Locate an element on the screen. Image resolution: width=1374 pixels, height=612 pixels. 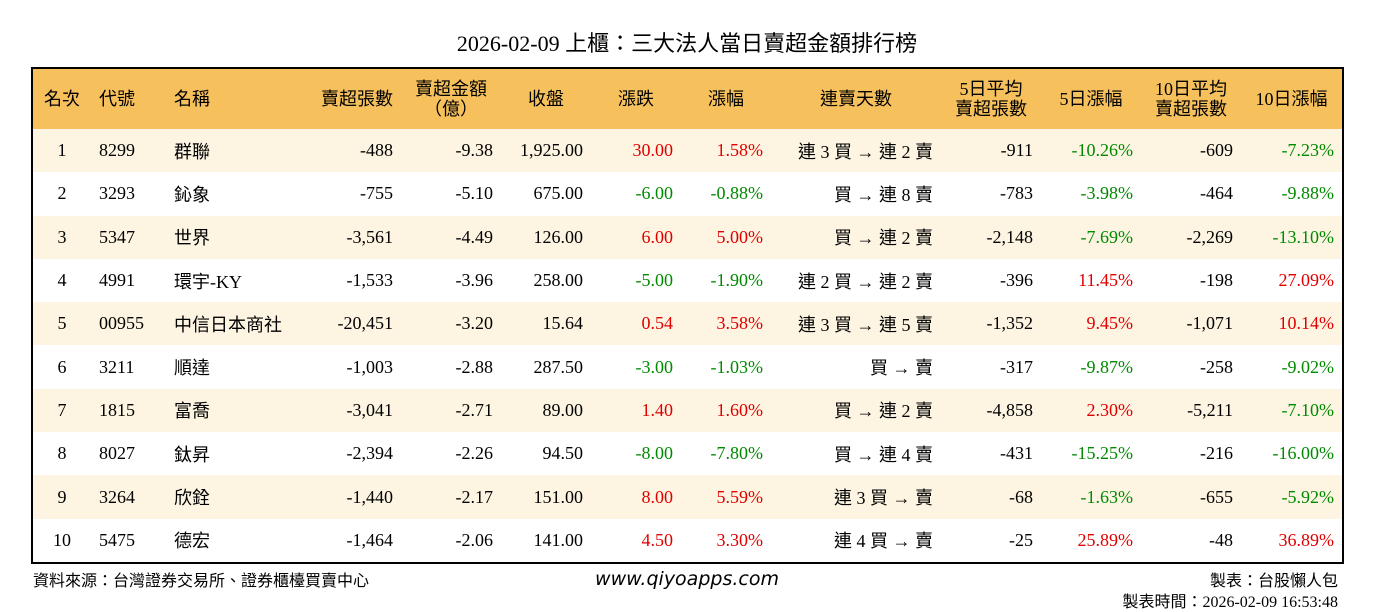
maker: 製表：台股懶人包 is located at coordinates (1273, 581).